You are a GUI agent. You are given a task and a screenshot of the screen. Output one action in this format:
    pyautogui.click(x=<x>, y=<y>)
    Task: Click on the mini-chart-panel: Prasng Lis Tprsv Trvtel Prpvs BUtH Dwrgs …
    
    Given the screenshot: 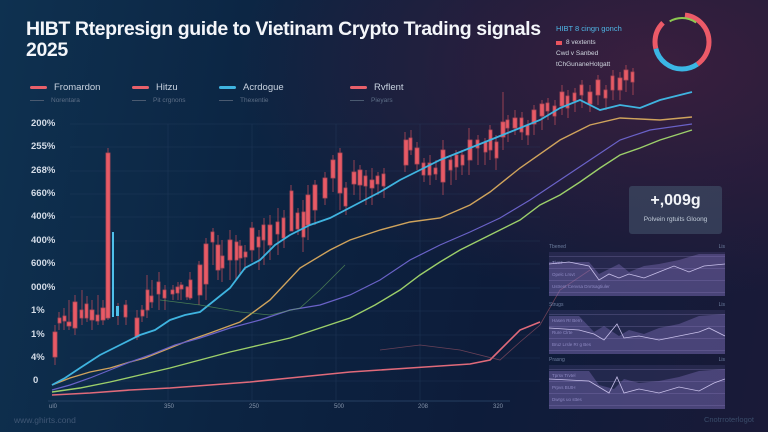 What is the action you would take?
    pyautogui.click(x=637, y=383)
    